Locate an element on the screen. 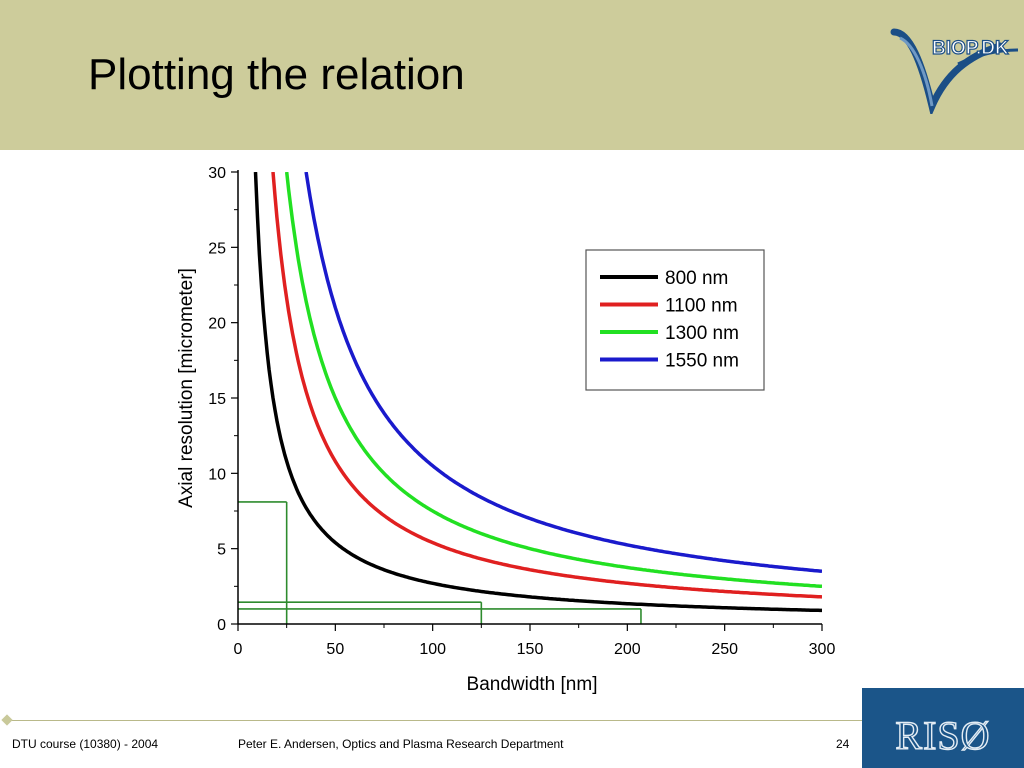 This screenshot has width=1024, height=768. risoe-logo: RISØ is located at coordinates (943, 728).